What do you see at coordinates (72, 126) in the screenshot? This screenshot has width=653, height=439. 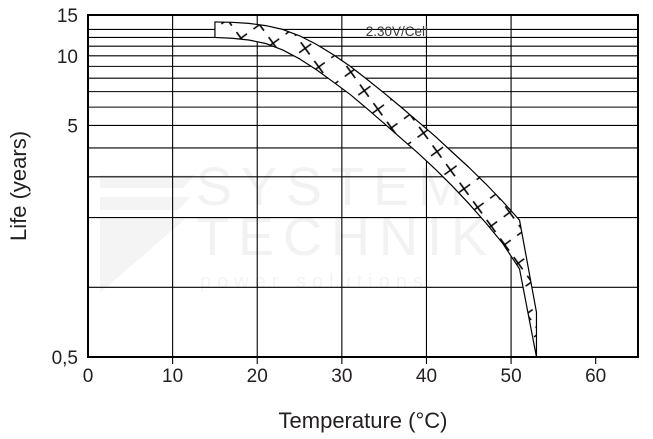 I see `y-tick-label: 5` at bounding box center [72, 126].